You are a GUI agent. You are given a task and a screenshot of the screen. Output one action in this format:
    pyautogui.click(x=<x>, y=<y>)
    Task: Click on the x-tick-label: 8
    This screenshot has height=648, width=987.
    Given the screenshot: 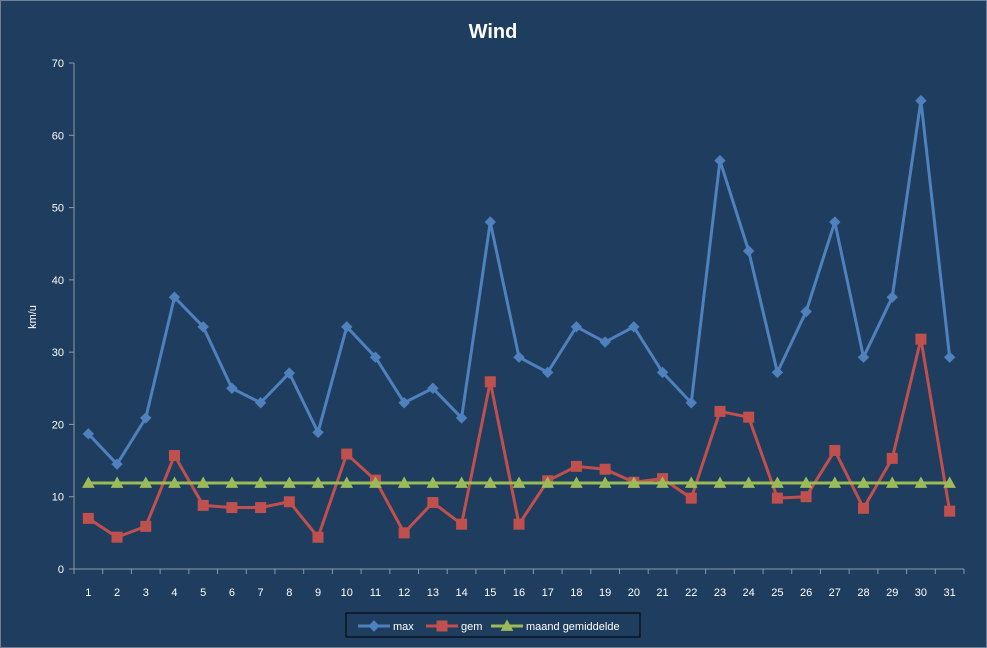 What is the action you would take?
    pyautogui.click(x=289, y=593)
    